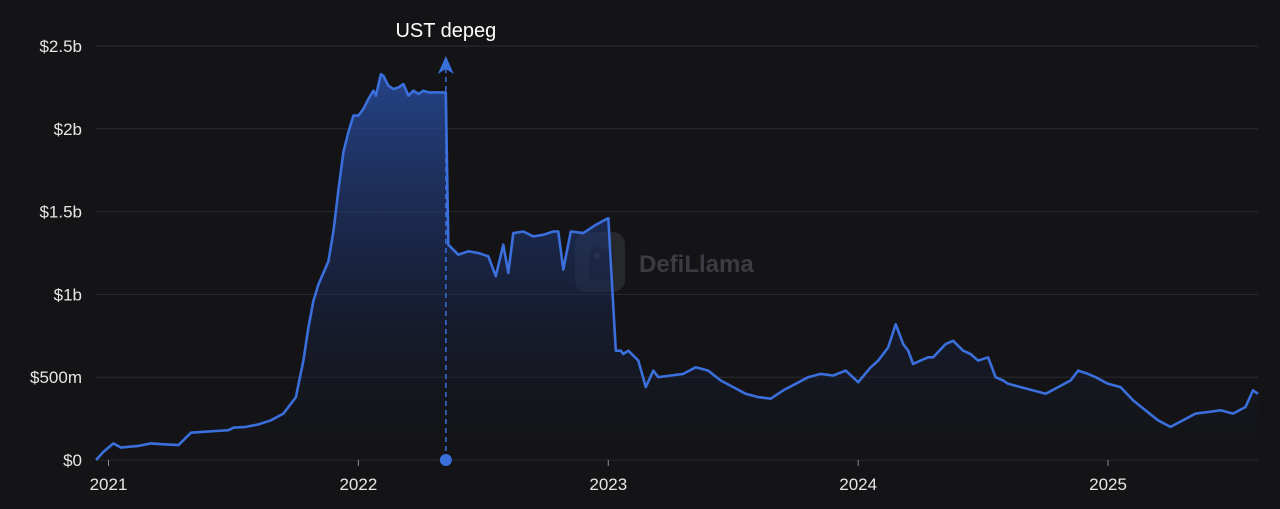 The image size is (1280, 509). Describe the element at coordinates (1108, 484) in the screenshot. I see `x-tick-label: 2025` at that location.